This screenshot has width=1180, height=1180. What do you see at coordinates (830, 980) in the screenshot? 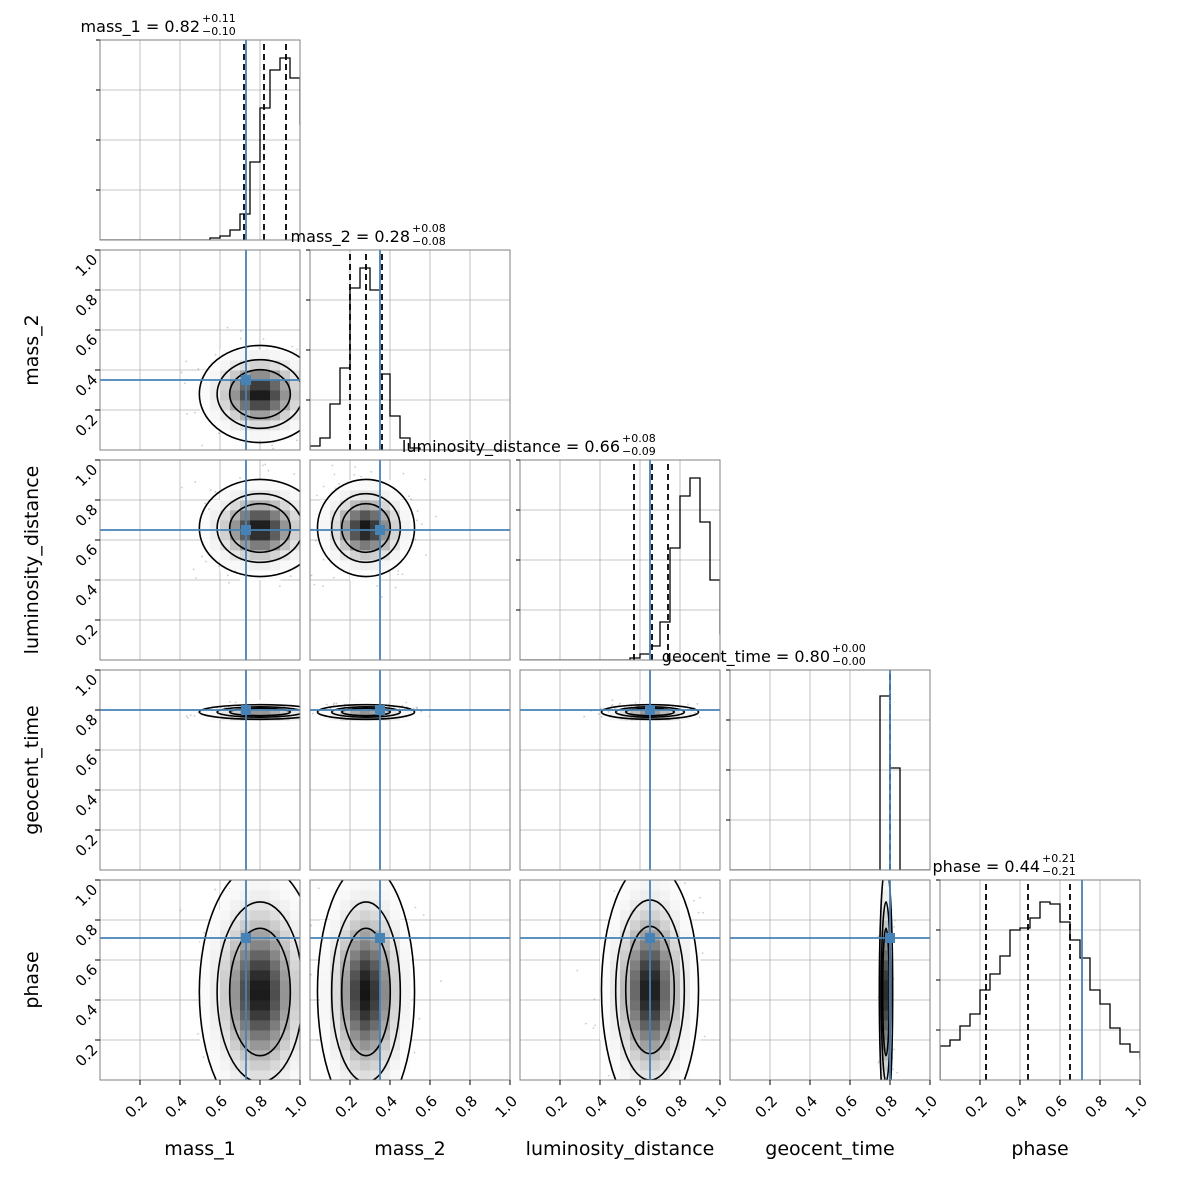
I see `axes-frame` at bounding box center [830, 980].